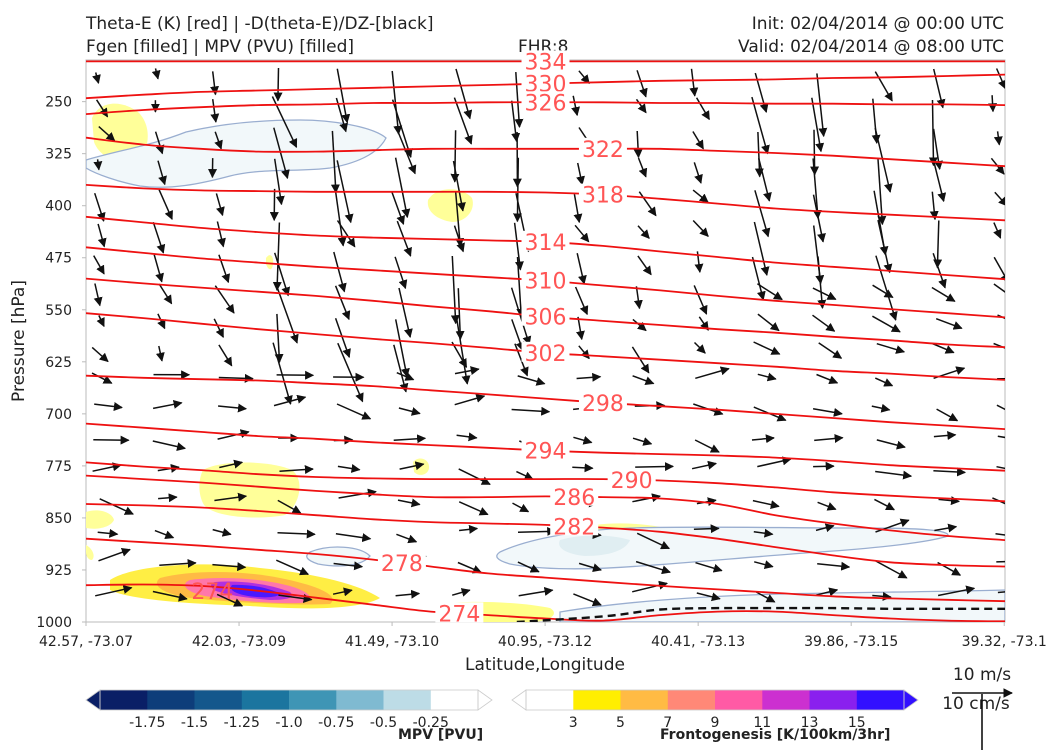 Image resolution: width=1050 pixels, height=750 pixels. I want to click on valid-time: Valid: 02/04/2014 @ 08:00 UTC, so click(871, 47).